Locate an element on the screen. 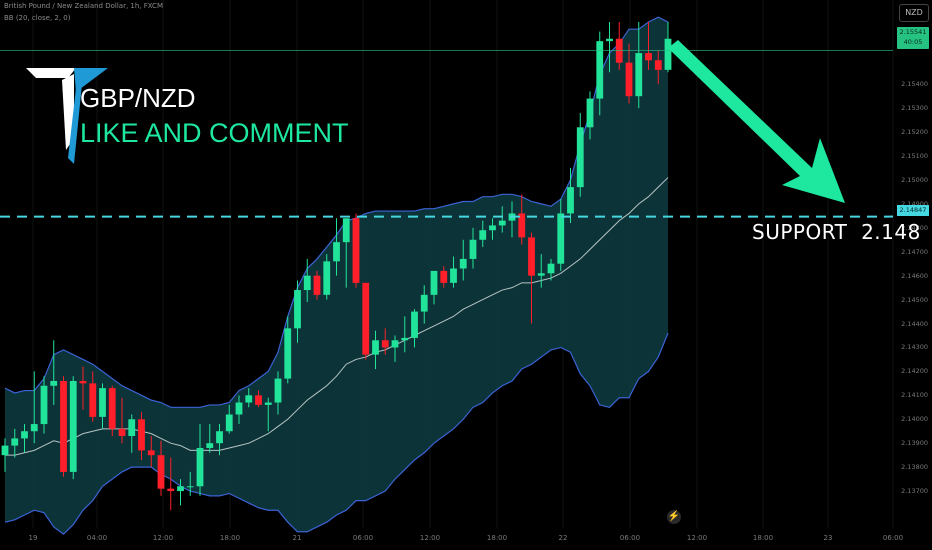  pair-label: GBP/NZD is located at coordinates (138, 98).